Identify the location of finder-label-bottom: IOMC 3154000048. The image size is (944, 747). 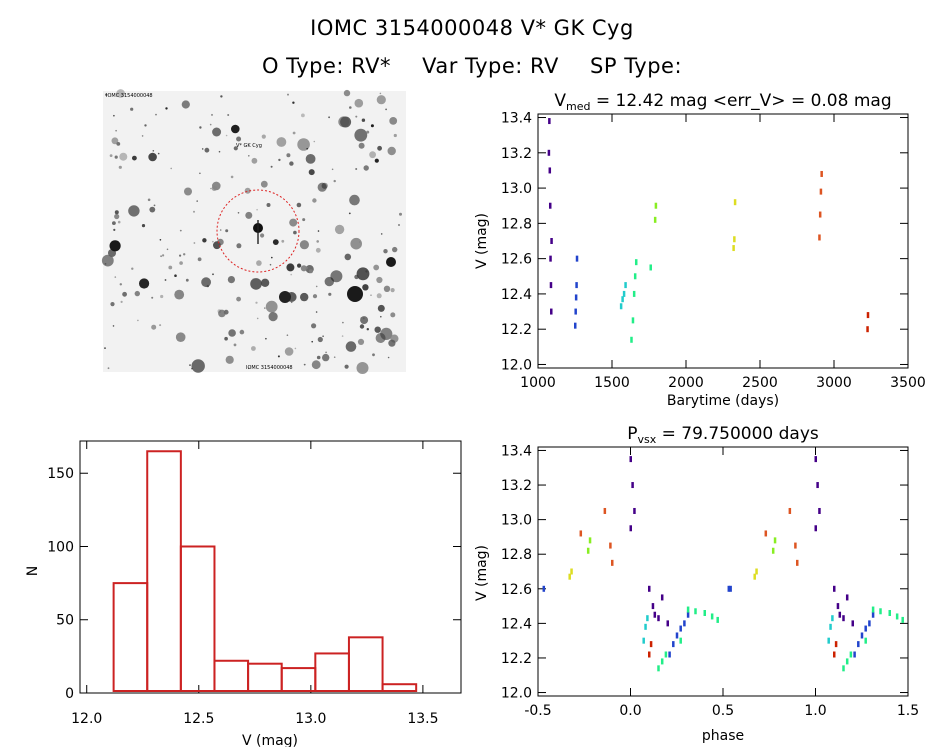
(269, 368).